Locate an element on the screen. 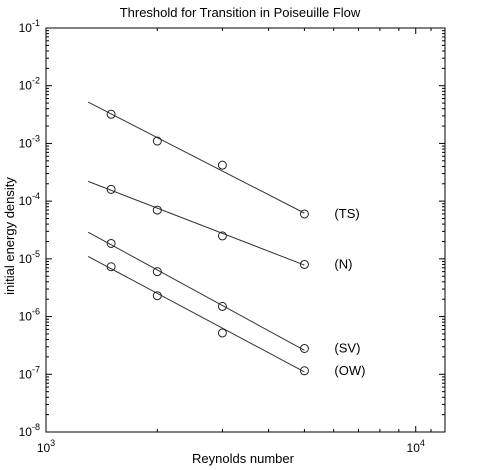 This screenshot has height=470, width=496. y-tick-label: 10⁻⁴ is located at coordinates (29, 199).